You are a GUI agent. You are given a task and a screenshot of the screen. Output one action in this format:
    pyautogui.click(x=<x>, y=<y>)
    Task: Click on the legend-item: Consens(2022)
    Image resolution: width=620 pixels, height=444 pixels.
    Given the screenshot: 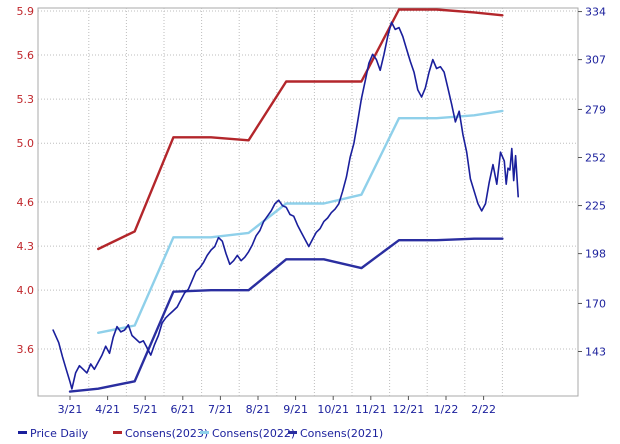 What is the action you would take?
    pyautogui.click(x=247, y=433)
    